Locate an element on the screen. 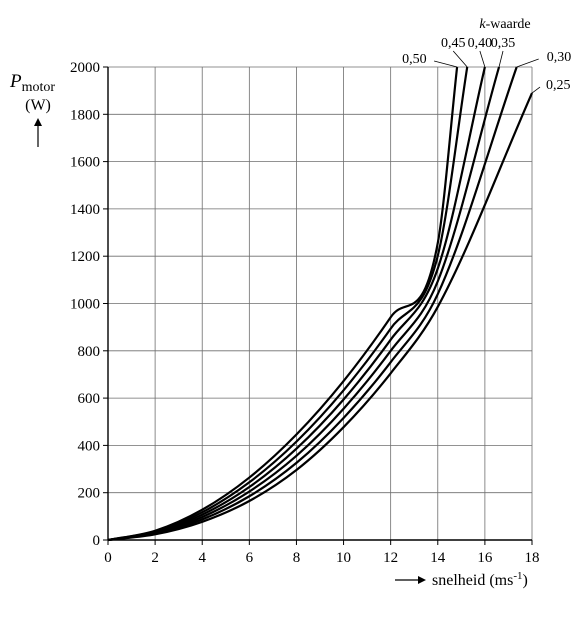 The width and height of the screenshot is (583, 623). curve-label-5: 0,25 is located at coordinates (558, 85).